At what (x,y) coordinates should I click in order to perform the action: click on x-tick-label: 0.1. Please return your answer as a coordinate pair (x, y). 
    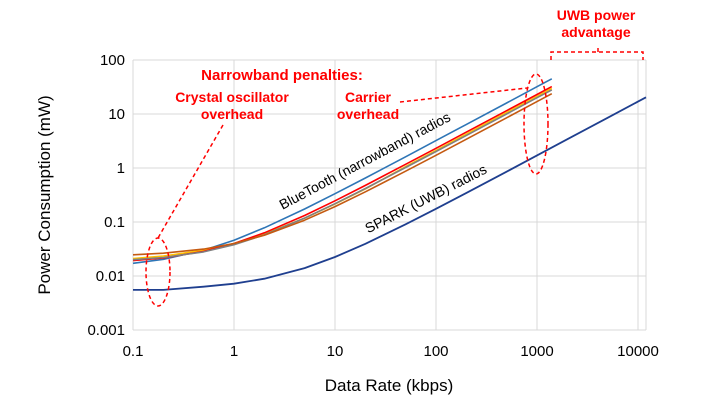
    Looking at the image, I should click on (133, 351).